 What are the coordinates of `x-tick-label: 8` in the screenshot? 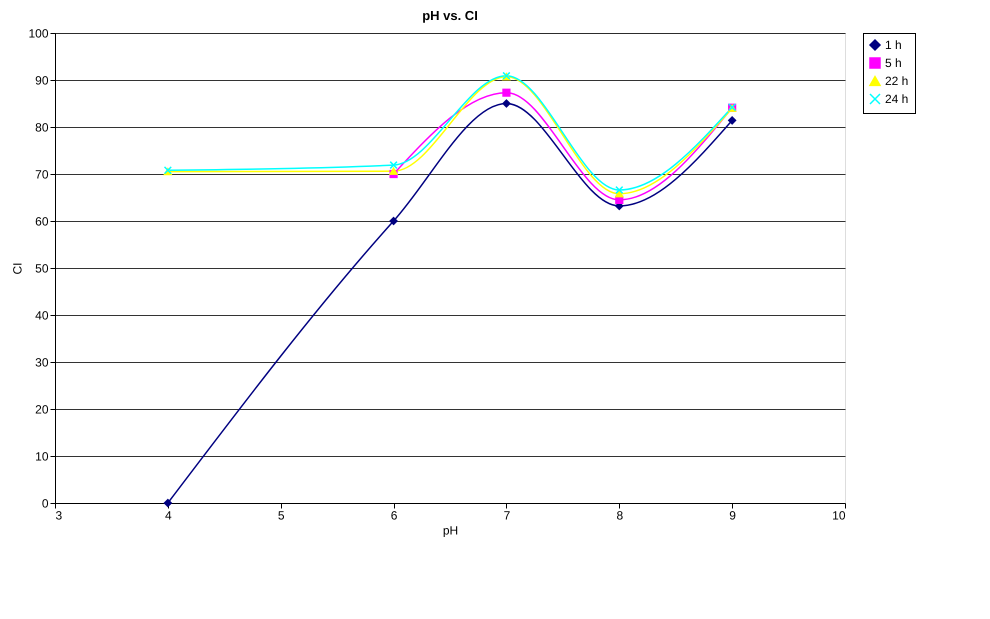 It's located at (620, 515).